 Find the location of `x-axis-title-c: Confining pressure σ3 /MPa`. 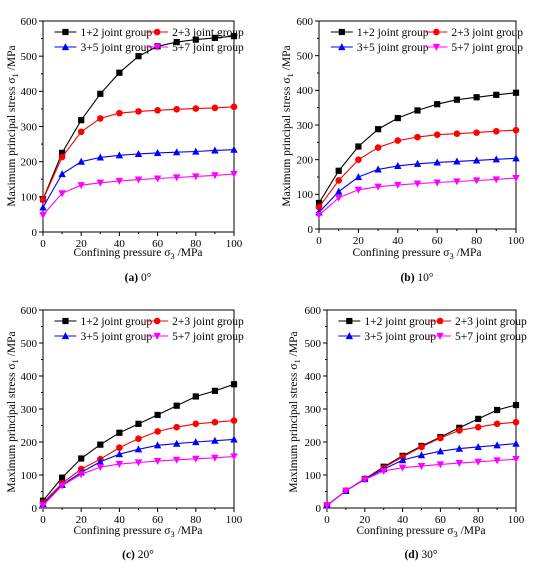

x-axis-title-c: Confining pressure σ3 /MPa is located at coordinates (138, 532).